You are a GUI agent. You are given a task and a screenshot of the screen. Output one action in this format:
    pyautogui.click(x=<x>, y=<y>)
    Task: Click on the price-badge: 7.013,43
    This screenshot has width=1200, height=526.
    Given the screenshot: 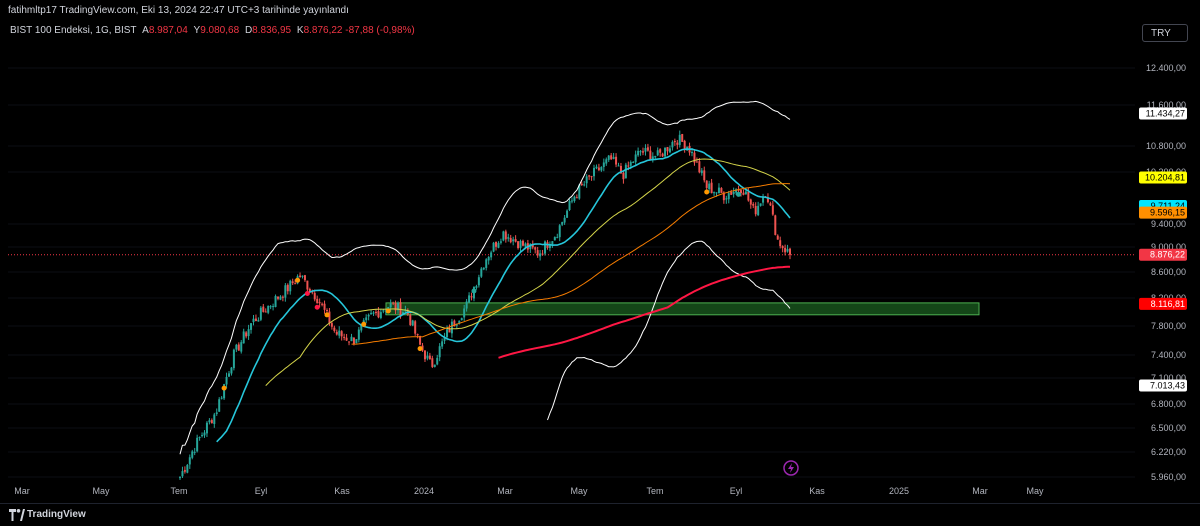 What is the action you would take?
    pyautogui.click(x=1163, y=385)
    